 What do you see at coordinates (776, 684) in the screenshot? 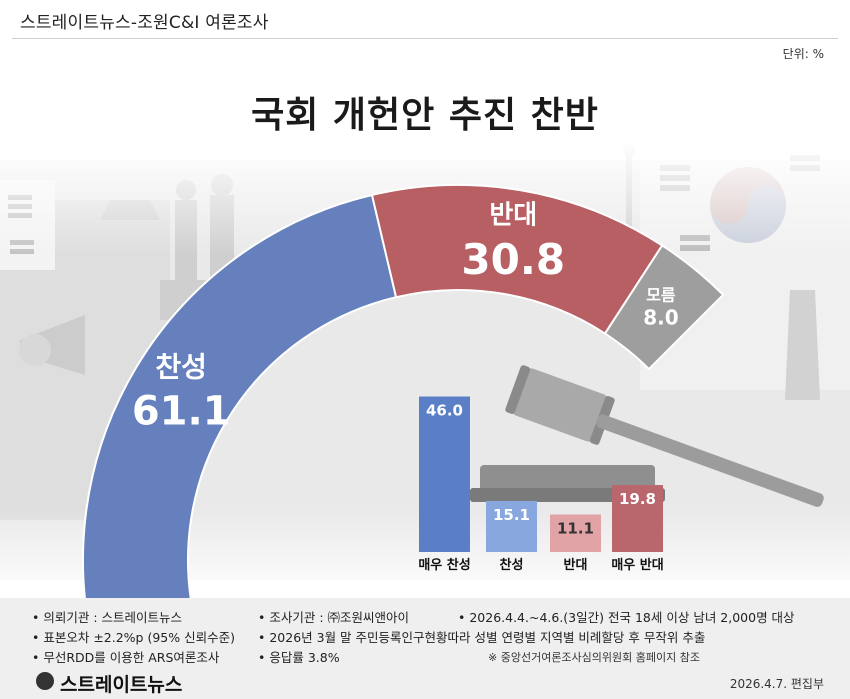
I see `publish-date: 2026.4.7. 편집부` at bounding box center [776, 684].